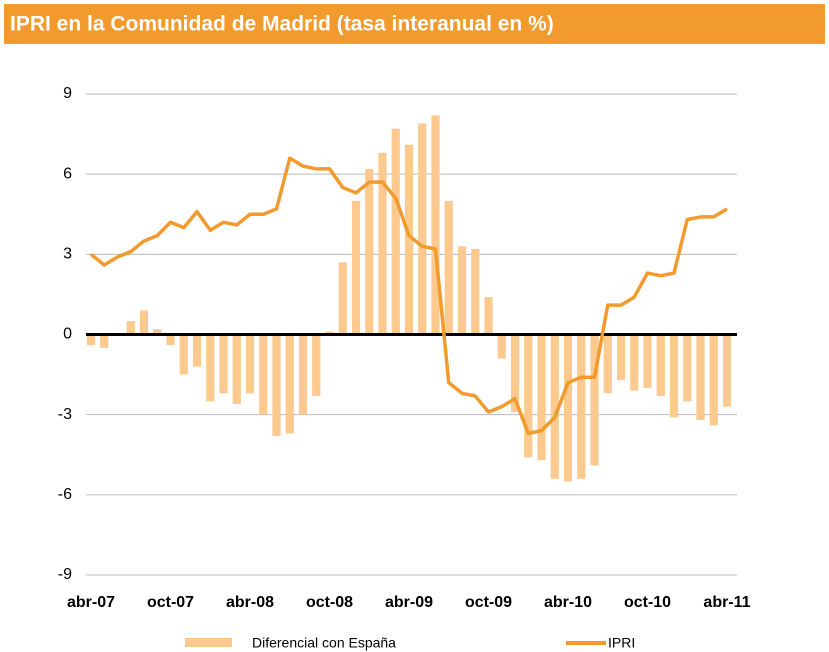  Describe the element at coordinates (67, 334) in the screenshot. I see `y-tick-label: 0` at that location.